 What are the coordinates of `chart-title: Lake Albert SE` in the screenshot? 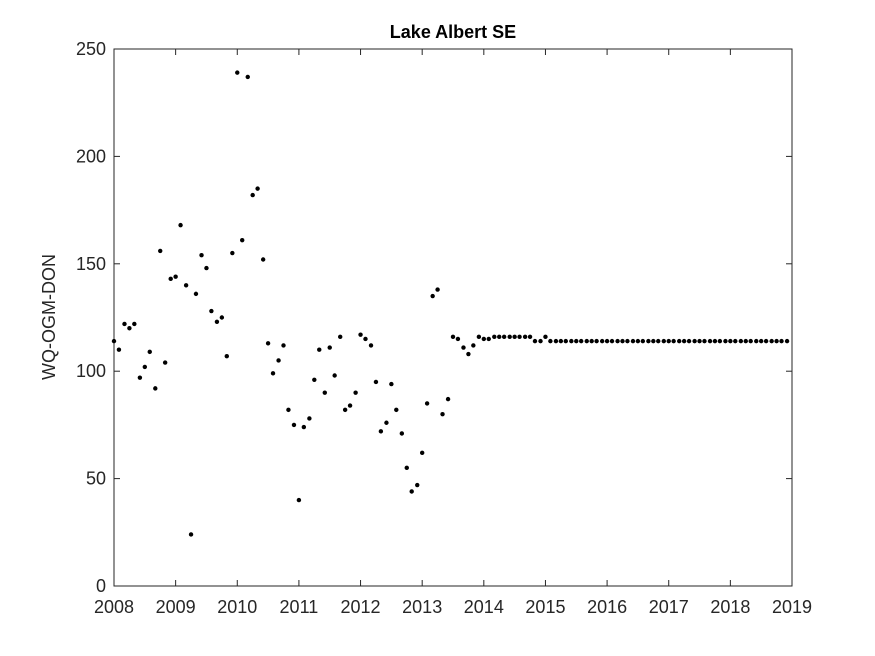 It's located at (453, 32).